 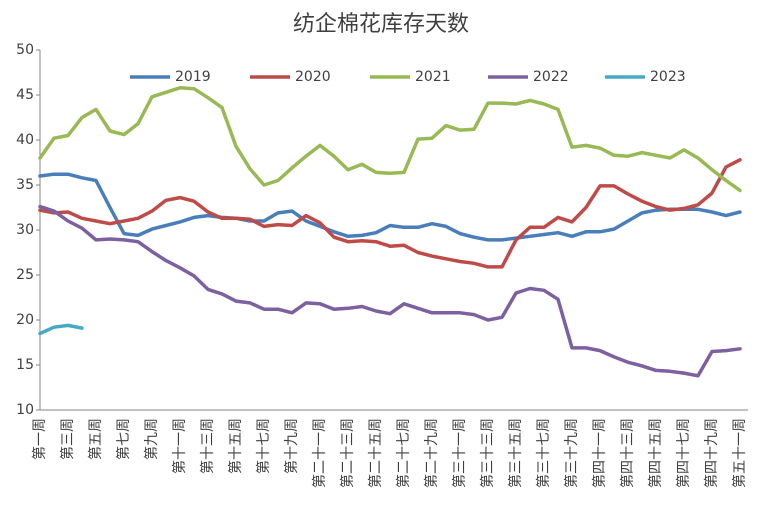 I want to click on y-tick-label: 40, so click(x=25, y=140).